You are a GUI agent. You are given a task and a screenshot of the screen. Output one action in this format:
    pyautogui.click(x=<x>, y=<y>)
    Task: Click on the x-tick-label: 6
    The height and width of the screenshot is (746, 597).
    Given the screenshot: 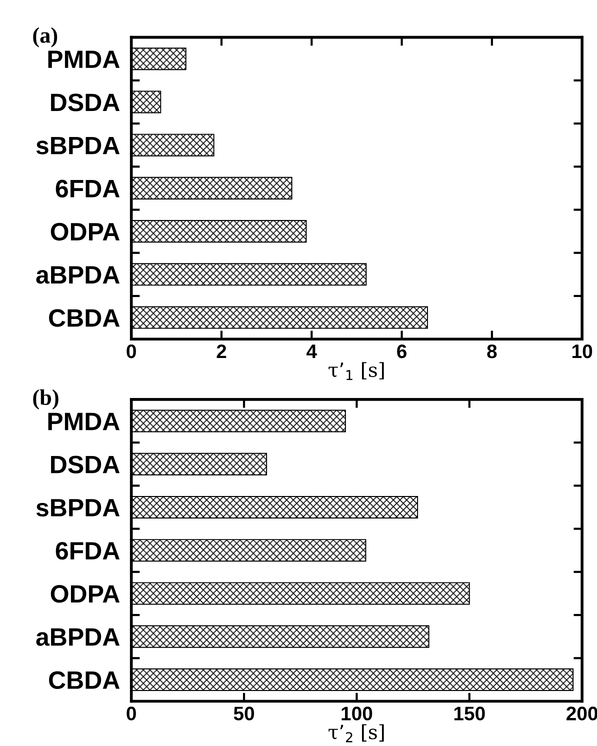 What is the action you would take?
    pyautogui.click(x=401, y=351)
    